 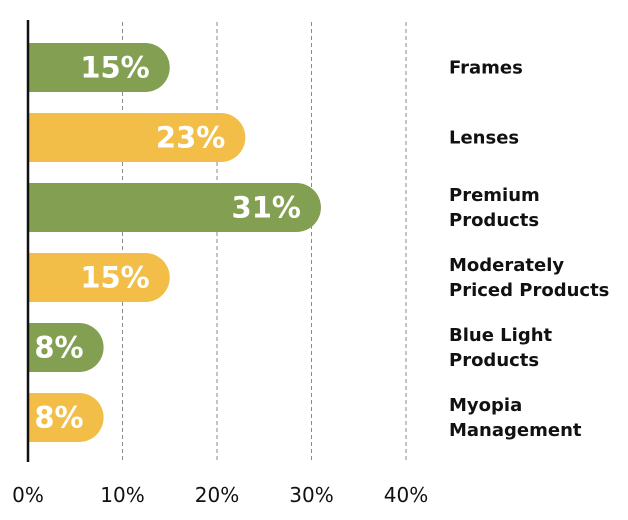 I want to click on category-label-line: Premium, so click(x=494, y=195).